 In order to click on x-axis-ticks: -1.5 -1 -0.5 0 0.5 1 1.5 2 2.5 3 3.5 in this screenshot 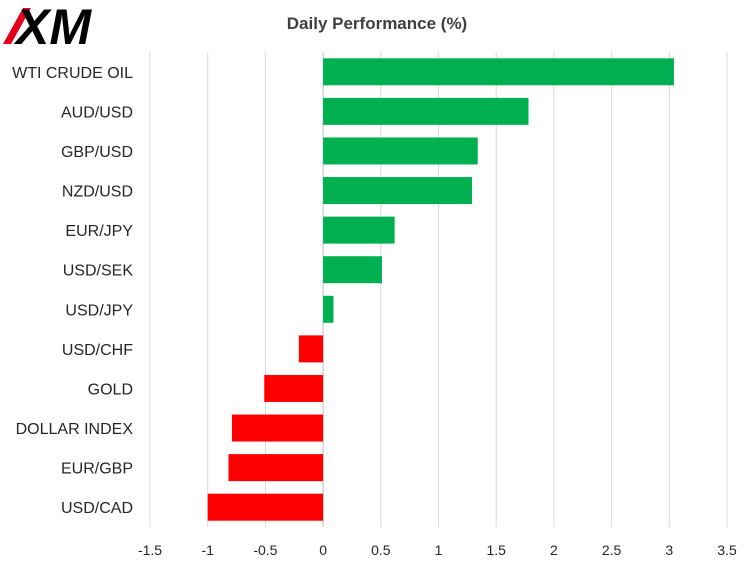, I will do `click(437, 550)`.